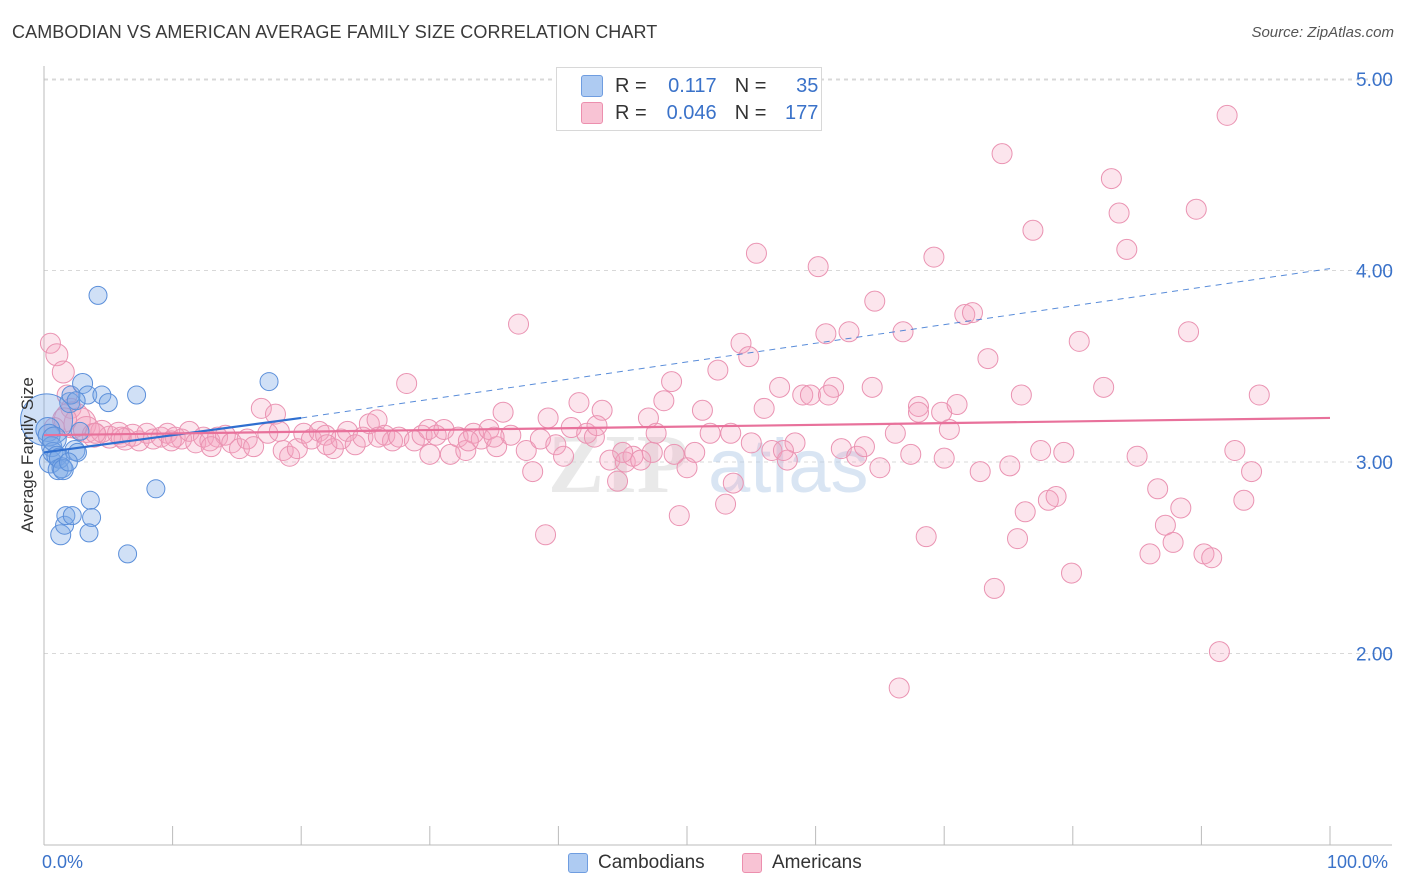  What do you see at coordinates (802, 112) in the screenshot?
I see `n-value: 177` at bounding box center [802, 112].